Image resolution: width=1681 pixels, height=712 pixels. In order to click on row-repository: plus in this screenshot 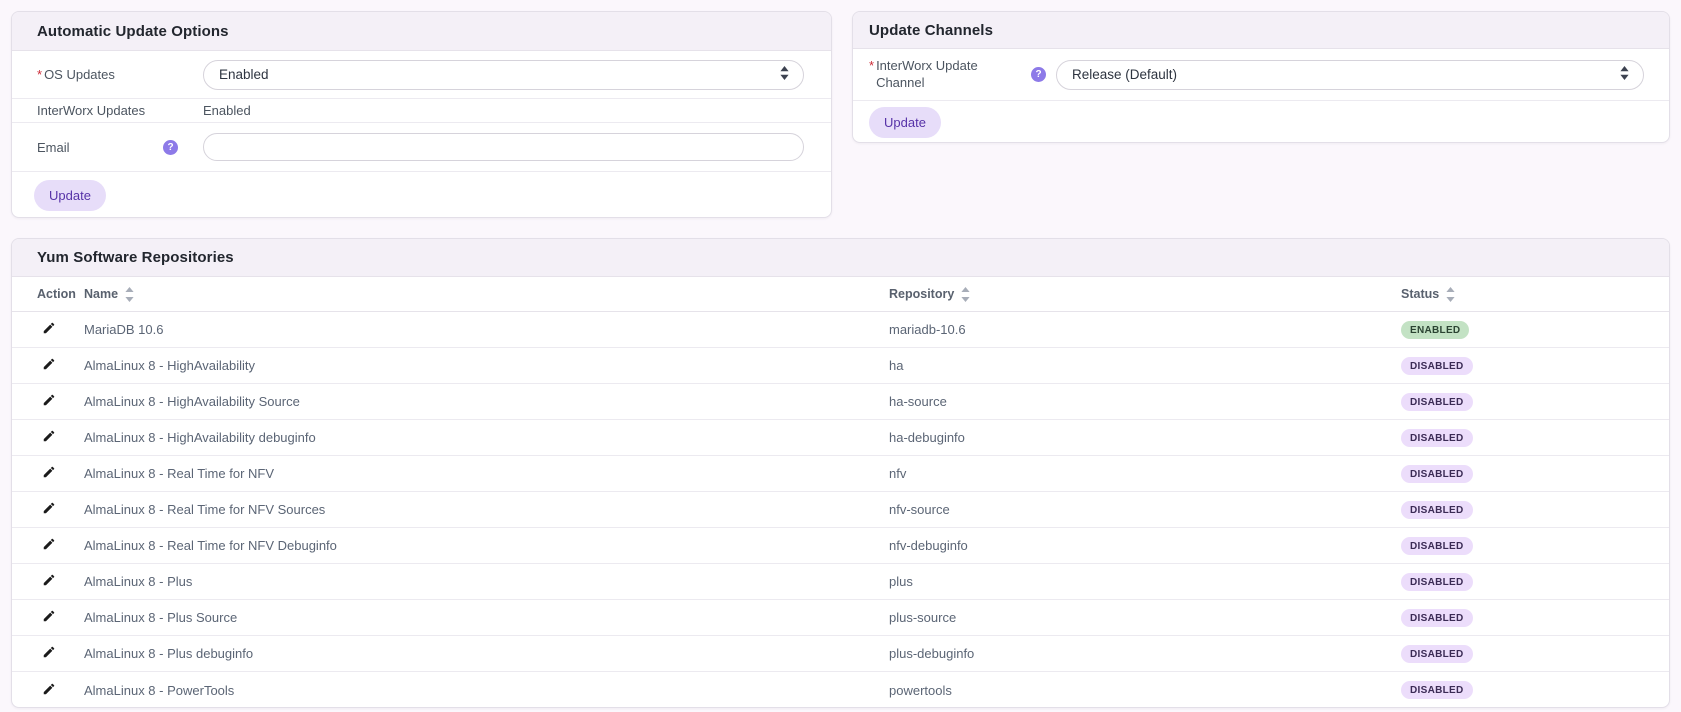, I will do `click(901, 581)`.